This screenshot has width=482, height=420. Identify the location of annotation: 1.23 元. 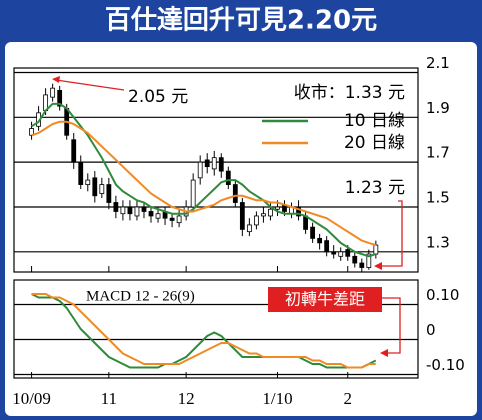
(375, 188).